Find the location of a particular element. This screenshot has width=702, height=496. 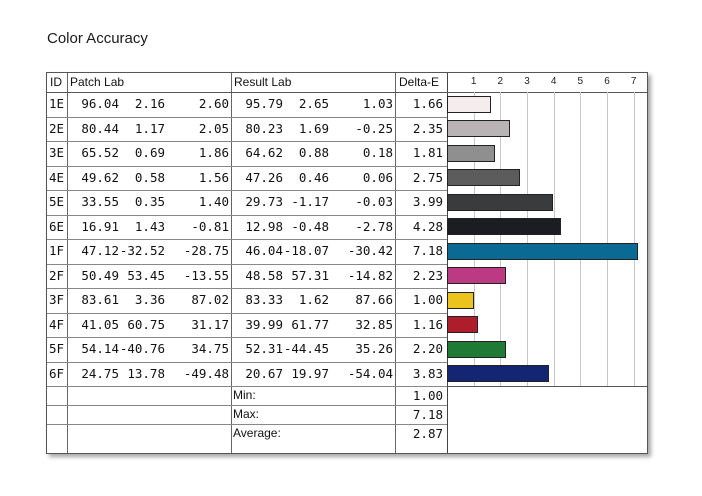

patch-lab-value: -40.76 is located at coordinates (142, 348).